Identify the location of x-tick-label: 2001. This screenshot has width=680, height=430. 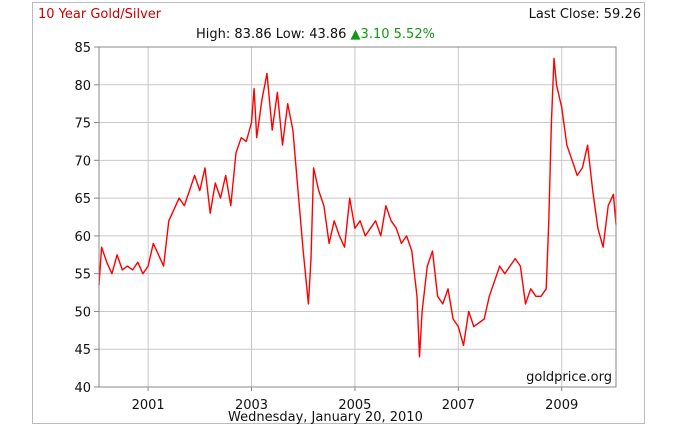
(148, 405).